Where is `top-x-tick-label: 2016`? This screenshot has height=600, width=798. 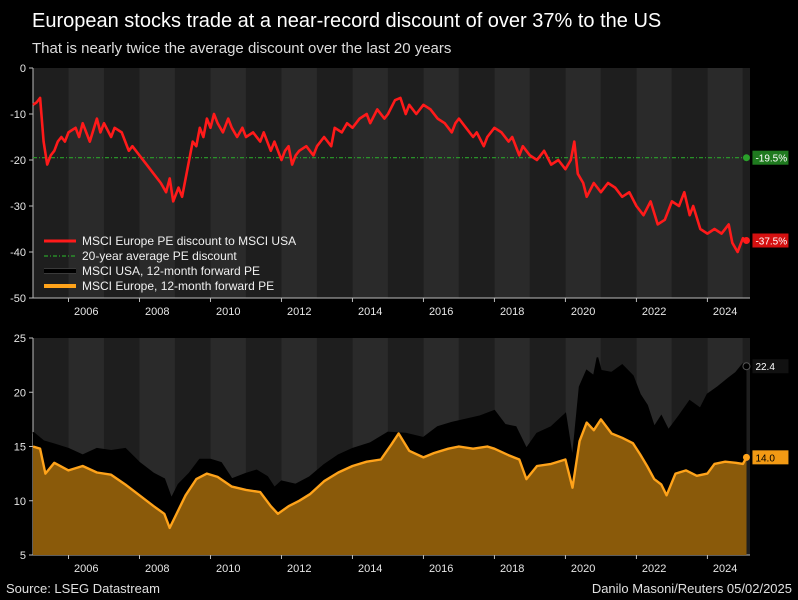
top-x-tick-label: 2016 is located at coordinates (441, 312).